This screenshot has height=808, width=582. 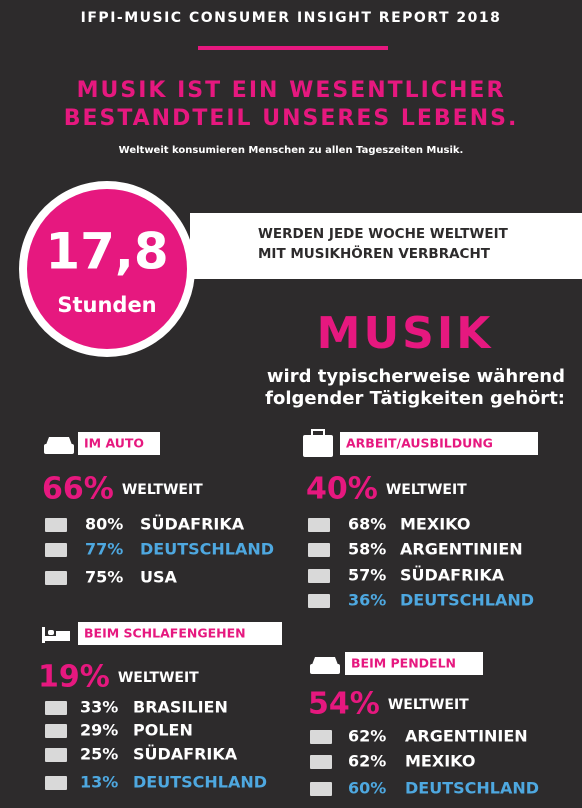 I want to click on row-country: POLEN, so click(x=163, y=730).